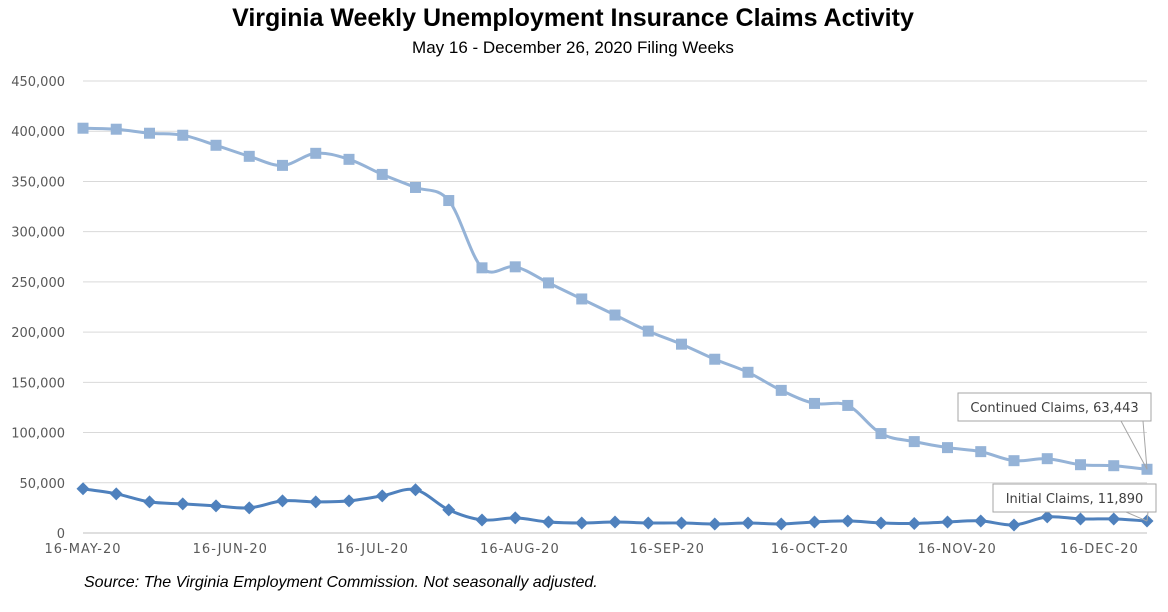 This screenshot has width=1168, height=612. What do you see at coordinates (230, 549) in the screenshot?
I see `x-tick-label: 16-JUN-20` at bounding box center [230, 549].